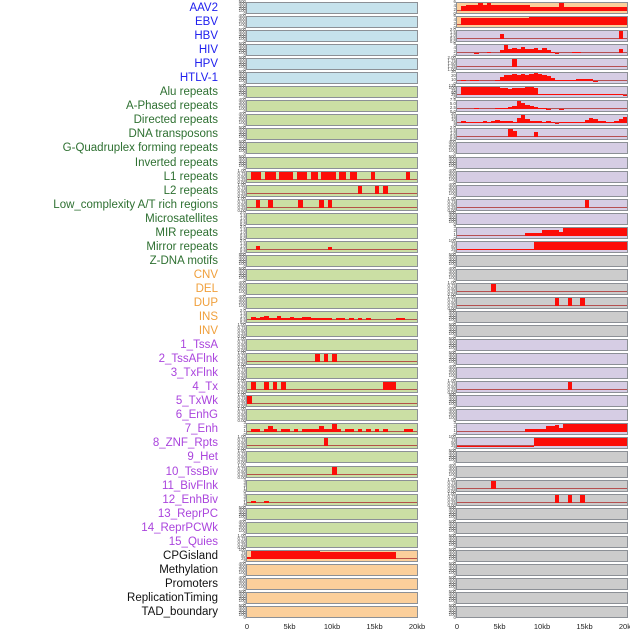  What do you see at coordinates (109, 304) in the screenshot?
I see `track-label-dup: DUP` at bounding box center [109, 304].